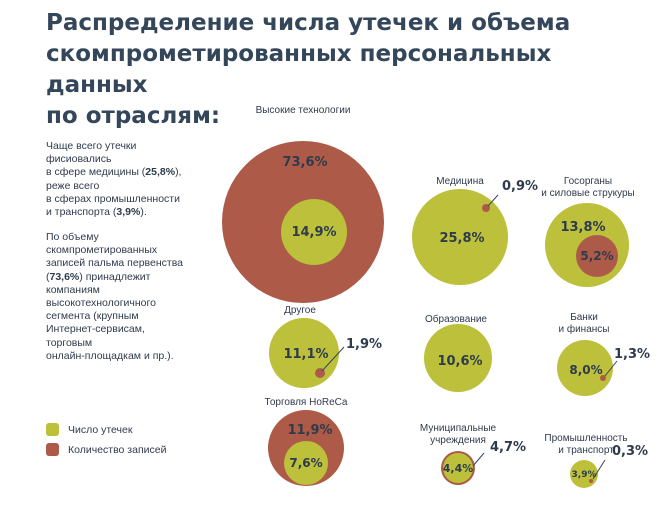 This screenshot has height=507, width=663. I want to click on category-label: Другое, so click(300, 310).